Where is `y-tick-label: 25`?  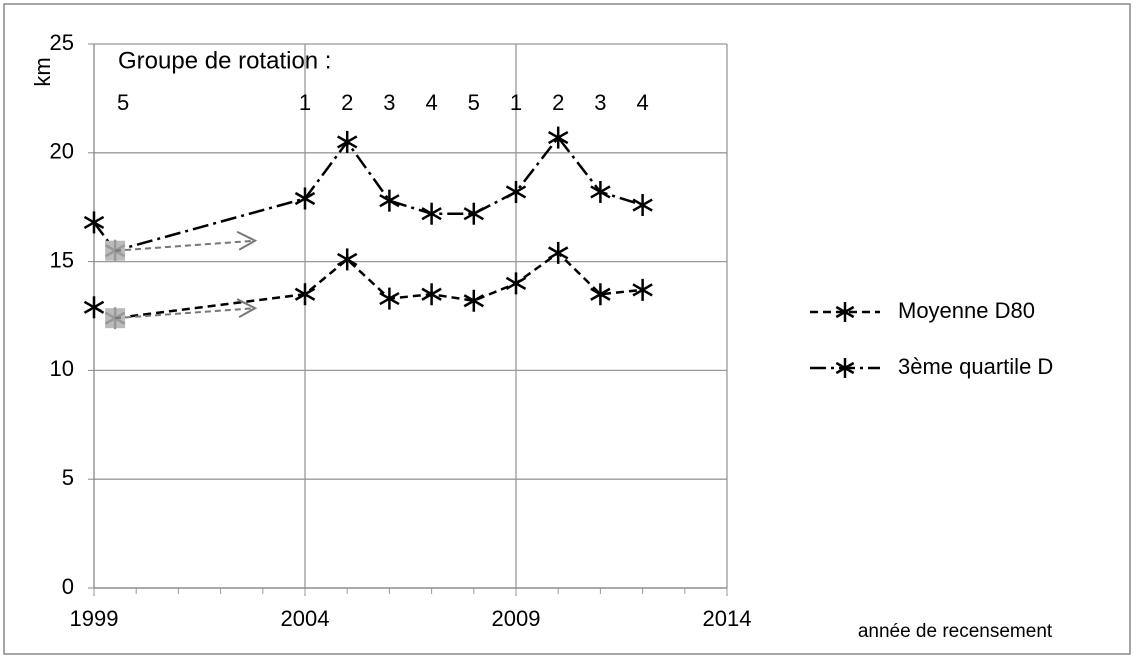
y-tick-label: 25 is located at coordinates (62, 42).